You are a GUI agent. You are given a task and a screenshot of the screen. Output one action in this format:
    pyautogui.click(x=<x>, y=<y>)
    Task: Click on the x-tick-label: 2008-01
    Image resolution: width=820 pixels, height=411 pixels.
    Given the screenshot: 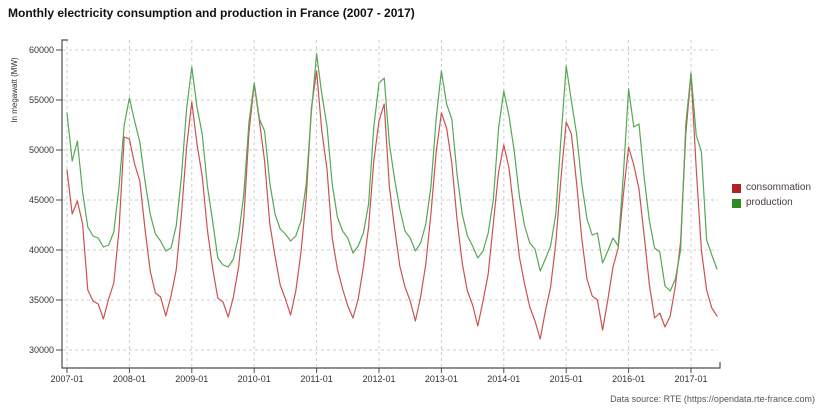 What is the action you would take?
    pyautogui.click(x=129, y=379)
    